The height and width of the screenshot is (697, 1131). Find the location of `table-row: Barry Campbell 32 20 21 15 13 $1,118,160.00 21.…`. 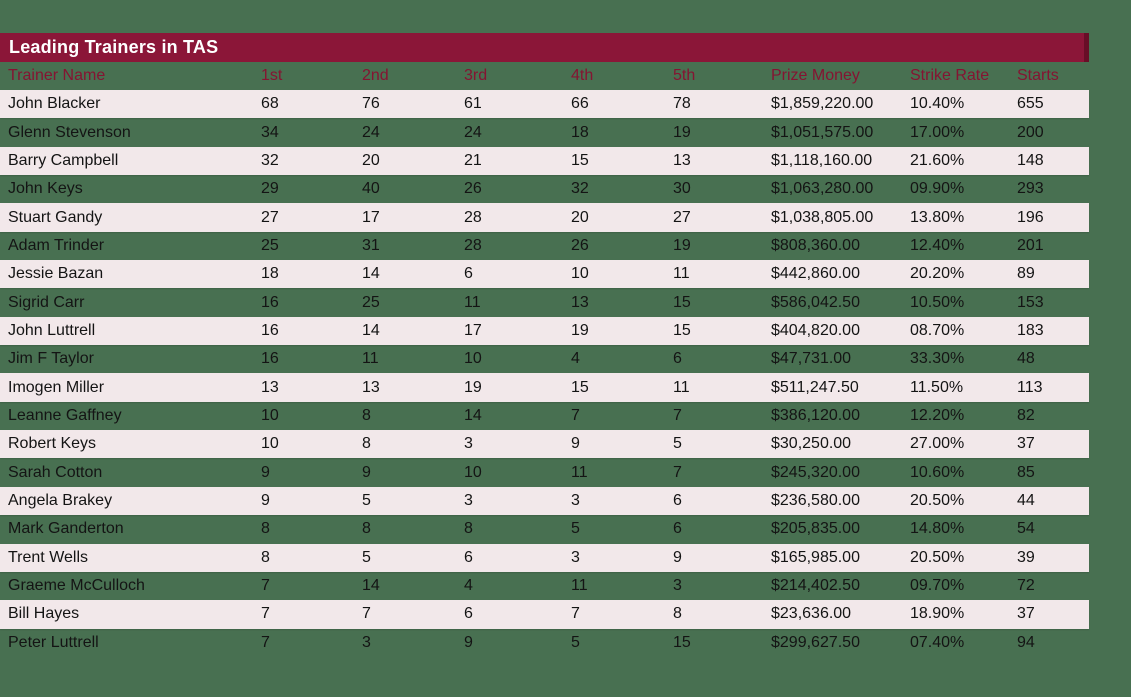

table-row: Barry Campbell 32 20 21 15 13 $1,118,160.00 21.… is located at coordinates (544, 161).